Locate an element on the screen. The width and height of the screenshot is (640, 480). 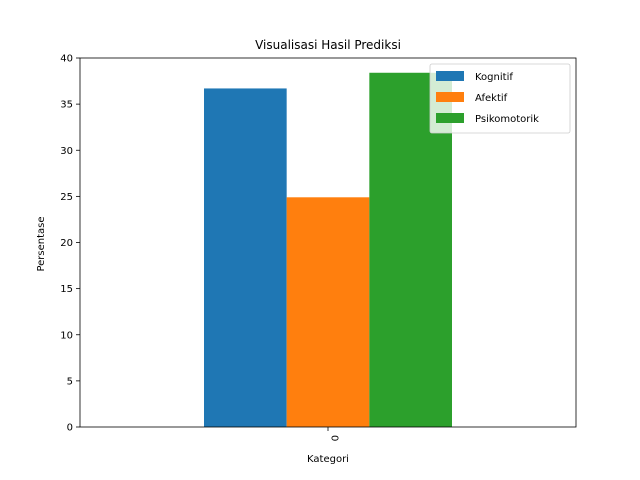
x-tick-label: 0 is located at coordinates (334, 438).